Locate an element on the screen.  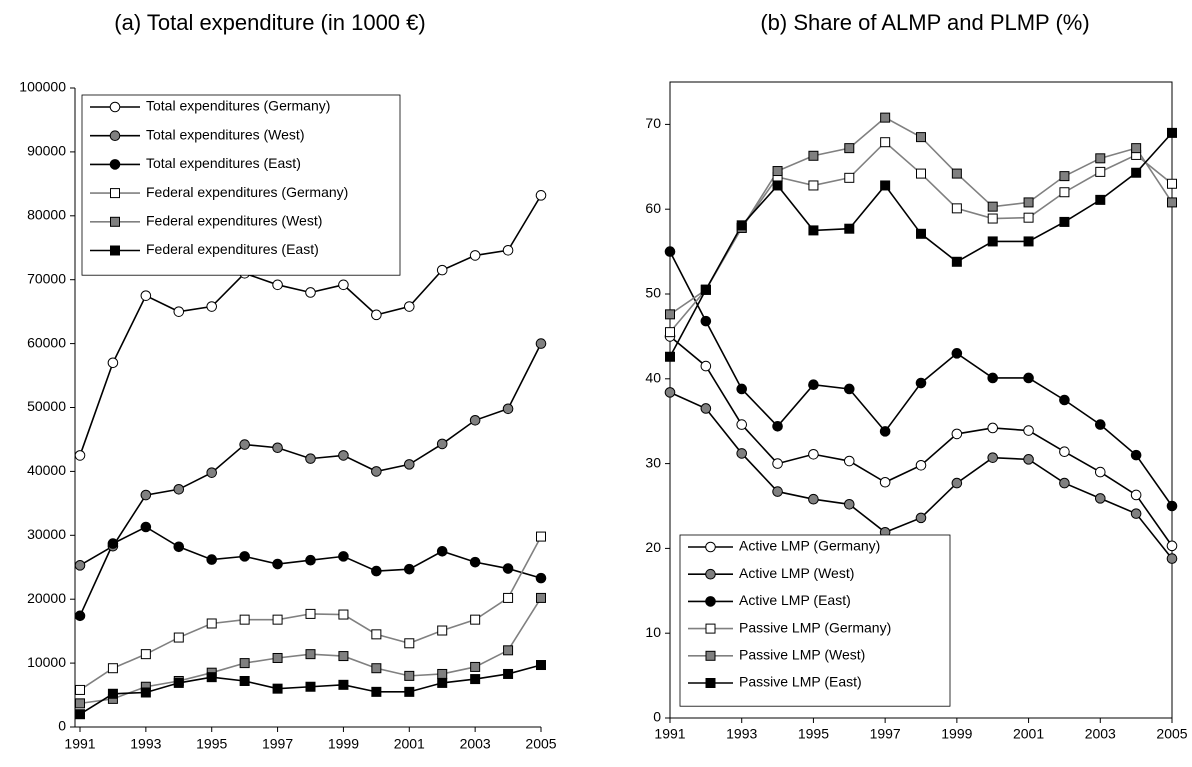
chart-title: (b) Share of ALMP and PLMP (%) is located at coordinates (924, 22).